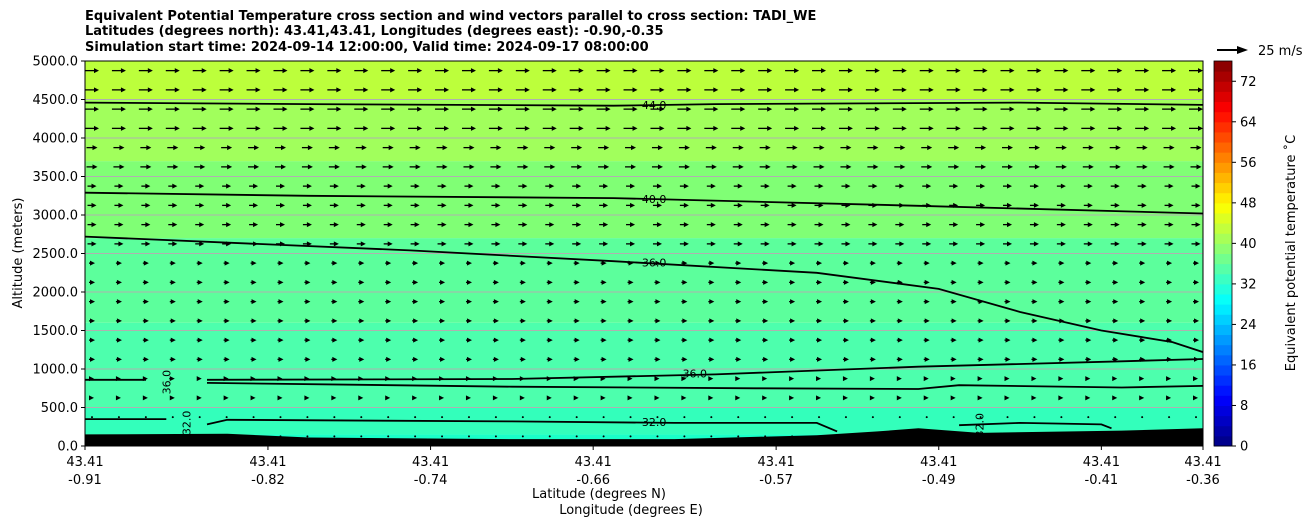  I want to click on y-tick-label-6: 3000.0, so click(56, 216).